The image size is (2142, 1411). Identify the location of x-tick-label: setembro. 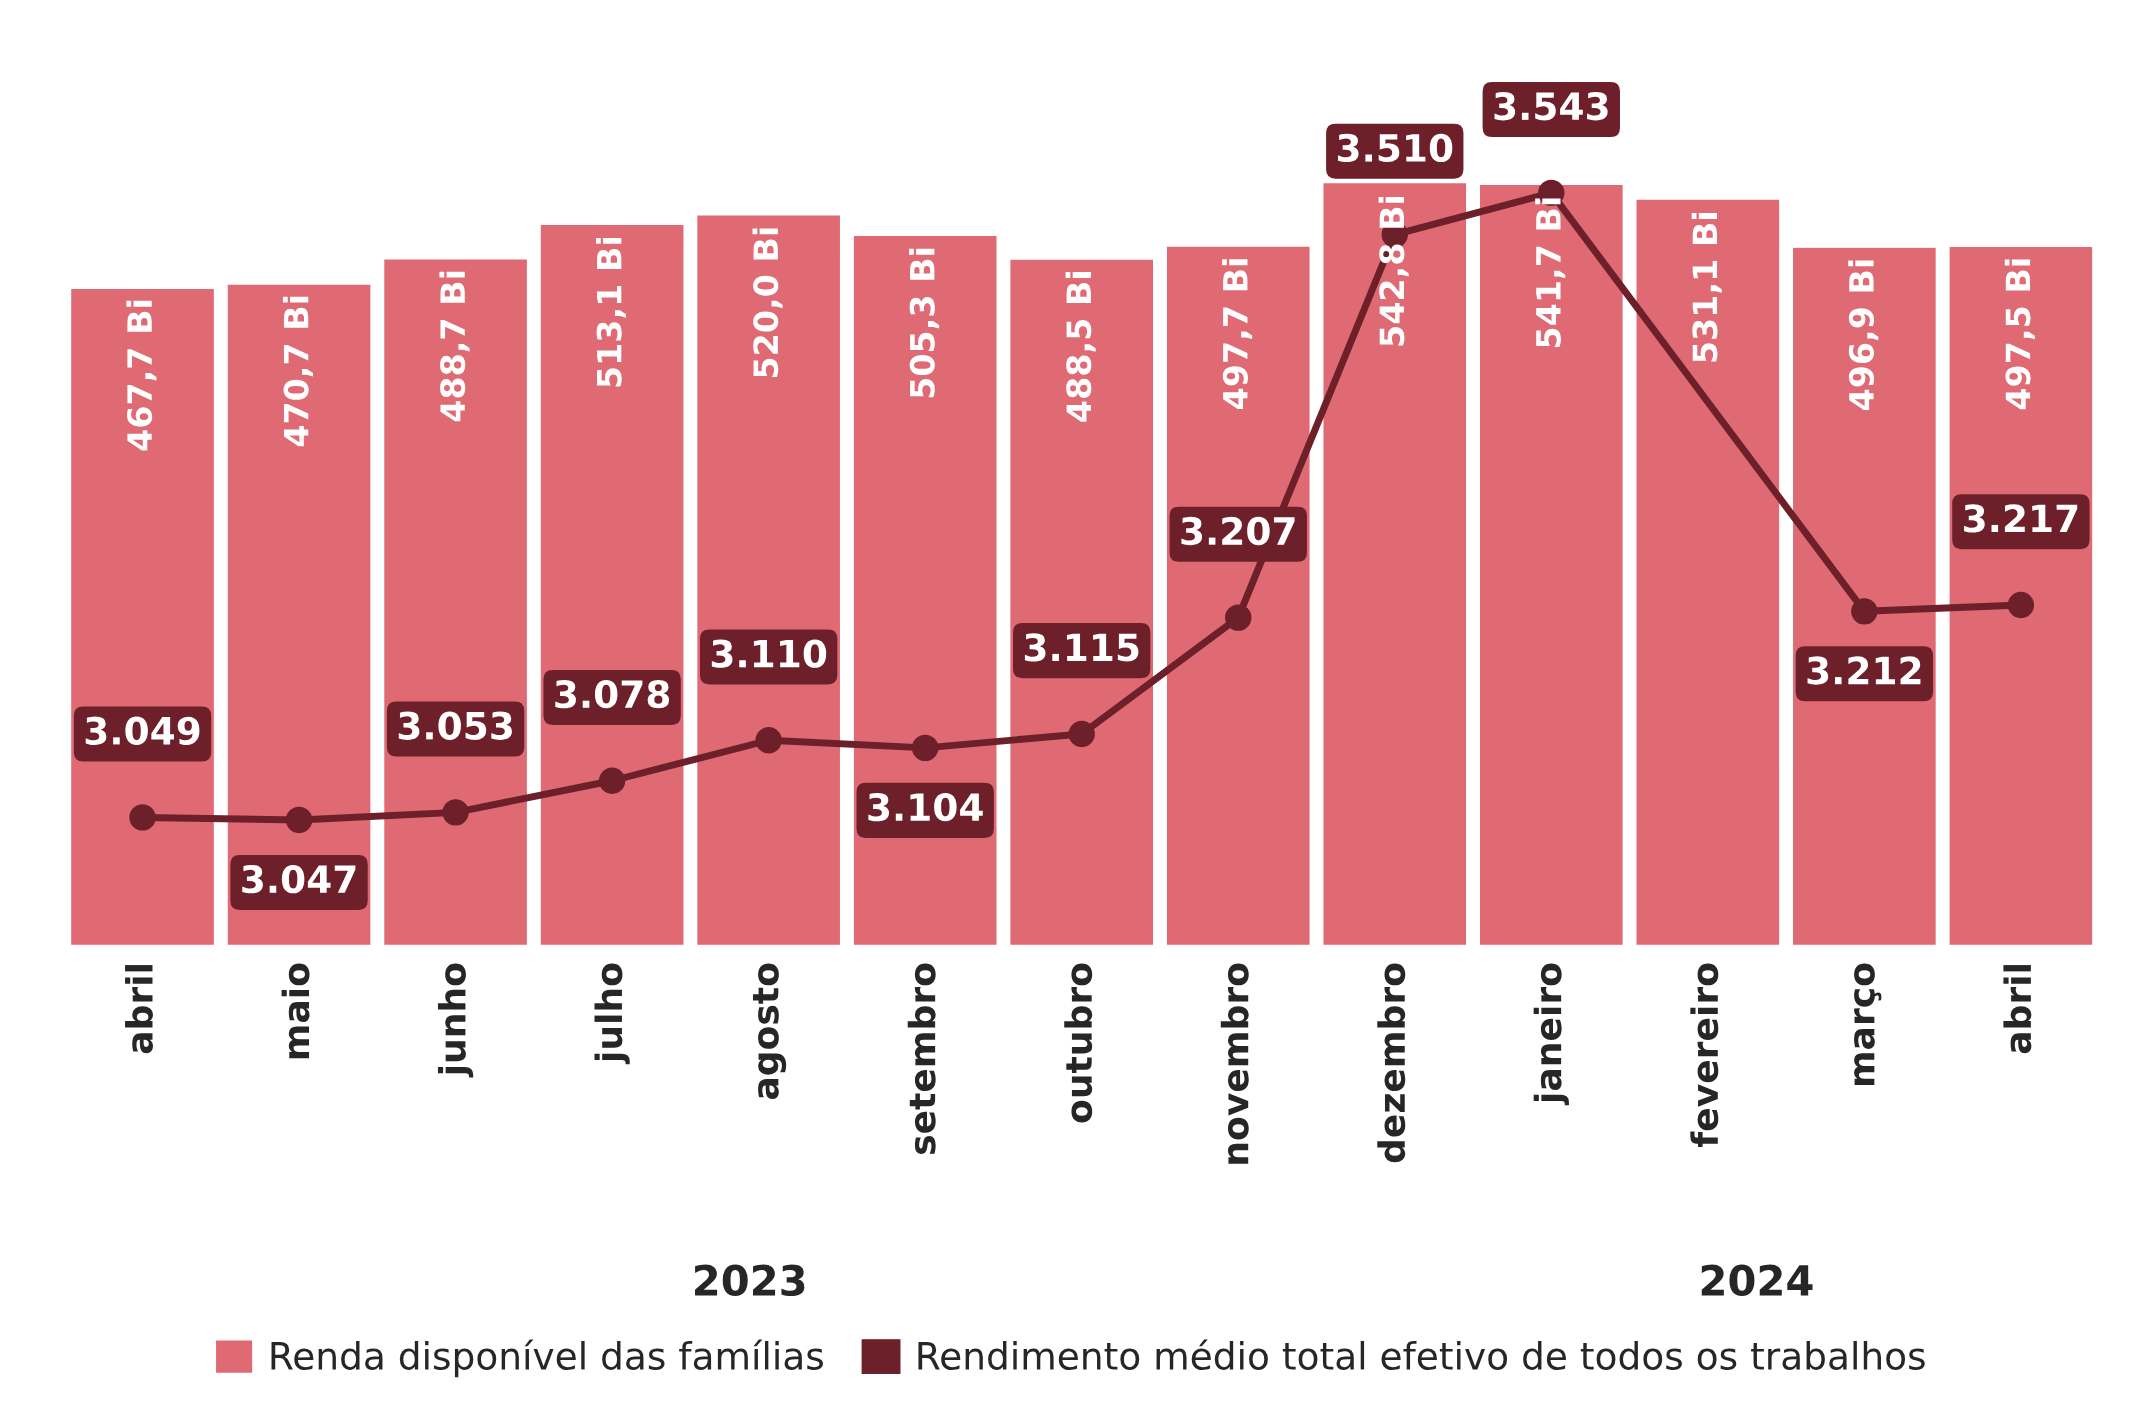
(921, 1058).